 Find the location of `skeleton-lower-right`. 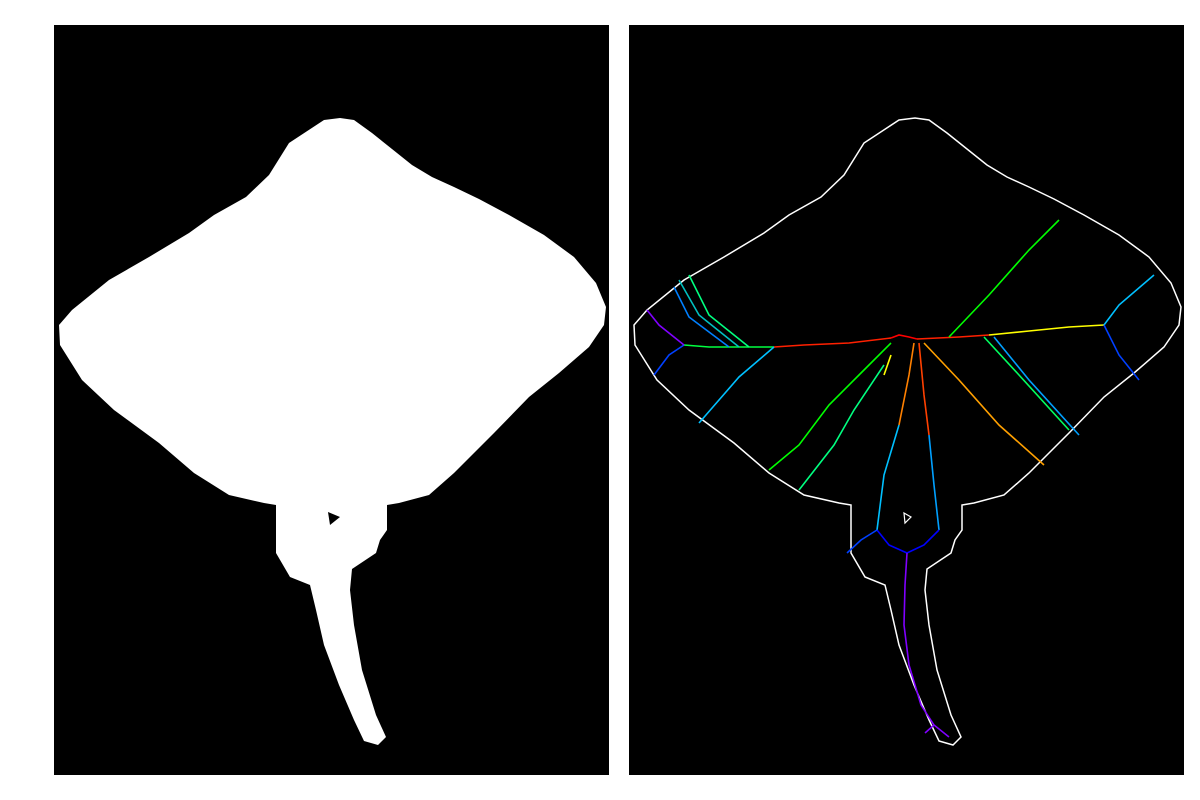

skeleton-lower-right is located at coordinates (984, 404).